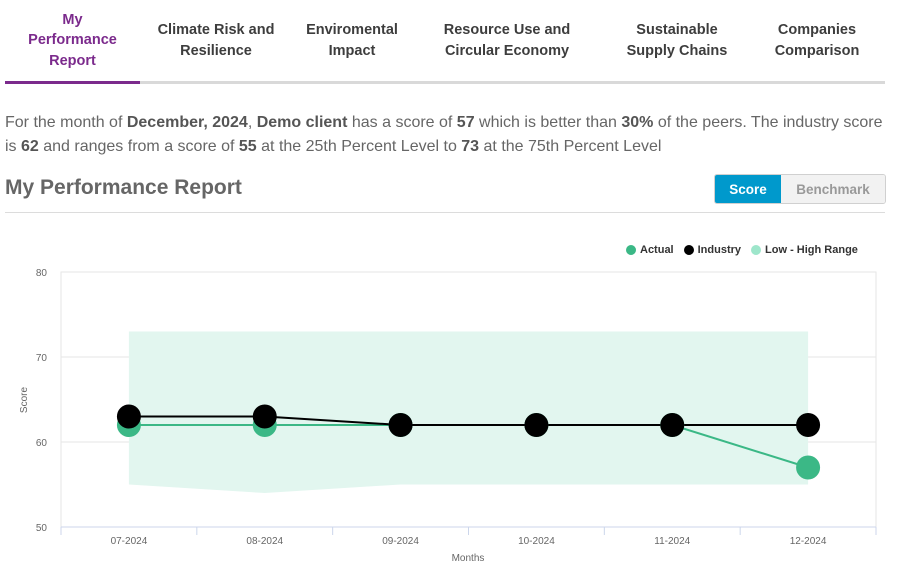 This screenshot has width=900, height=573. What do you see at coordinates (402, 122) in the screenshot?
I see `summary-text: has a score of` at bounding box center [402, 122].